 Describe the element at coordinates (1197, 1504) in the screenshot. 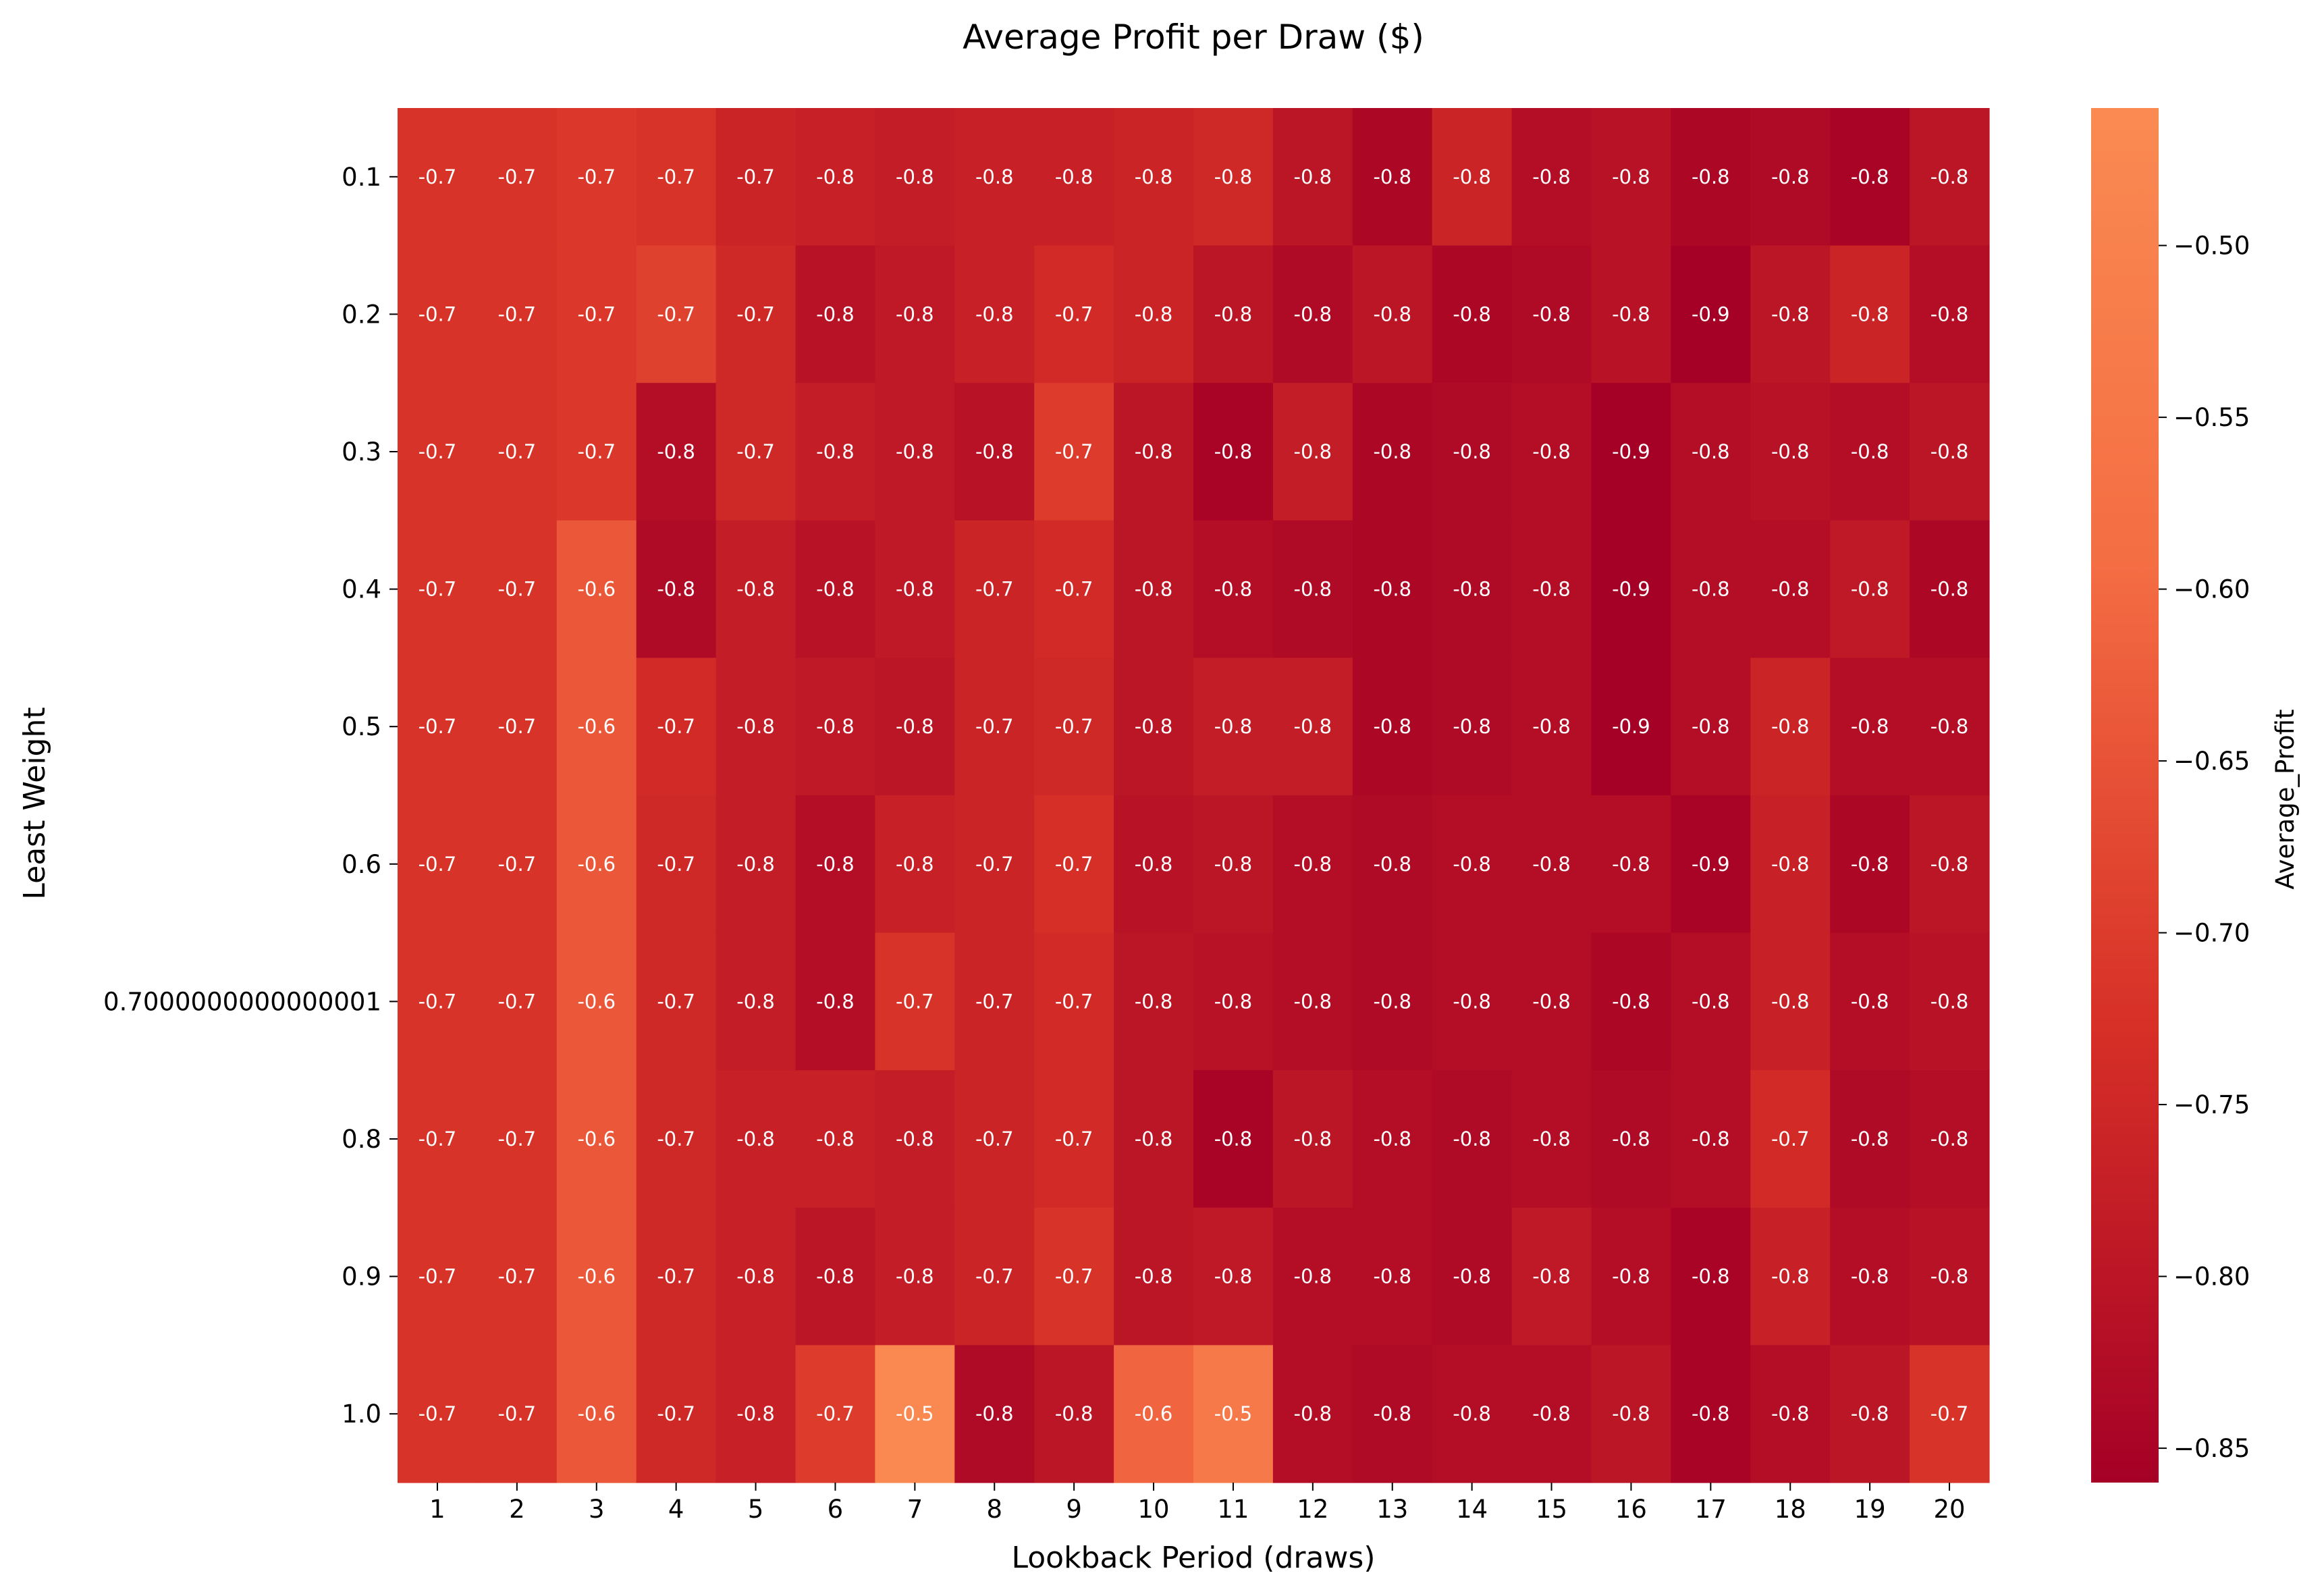

I see `x-axis-ticks: 1 2 3 4 5 6 7 8 9 10 11 12 13 14 15 16 17 18 19 20` at that location.